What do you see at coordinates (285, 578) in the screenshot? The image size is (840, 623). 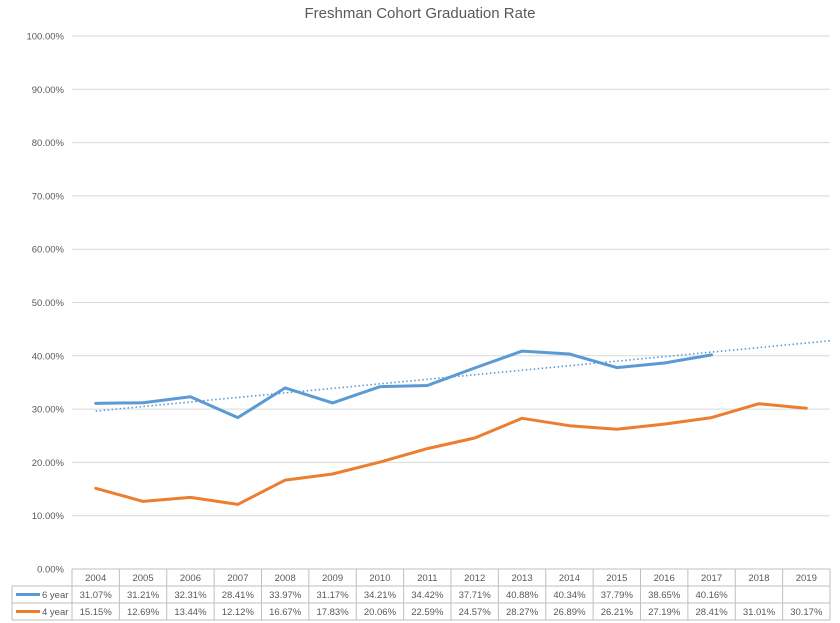 I see `x-tick-label: 2008` at bounding box center [285, 578].